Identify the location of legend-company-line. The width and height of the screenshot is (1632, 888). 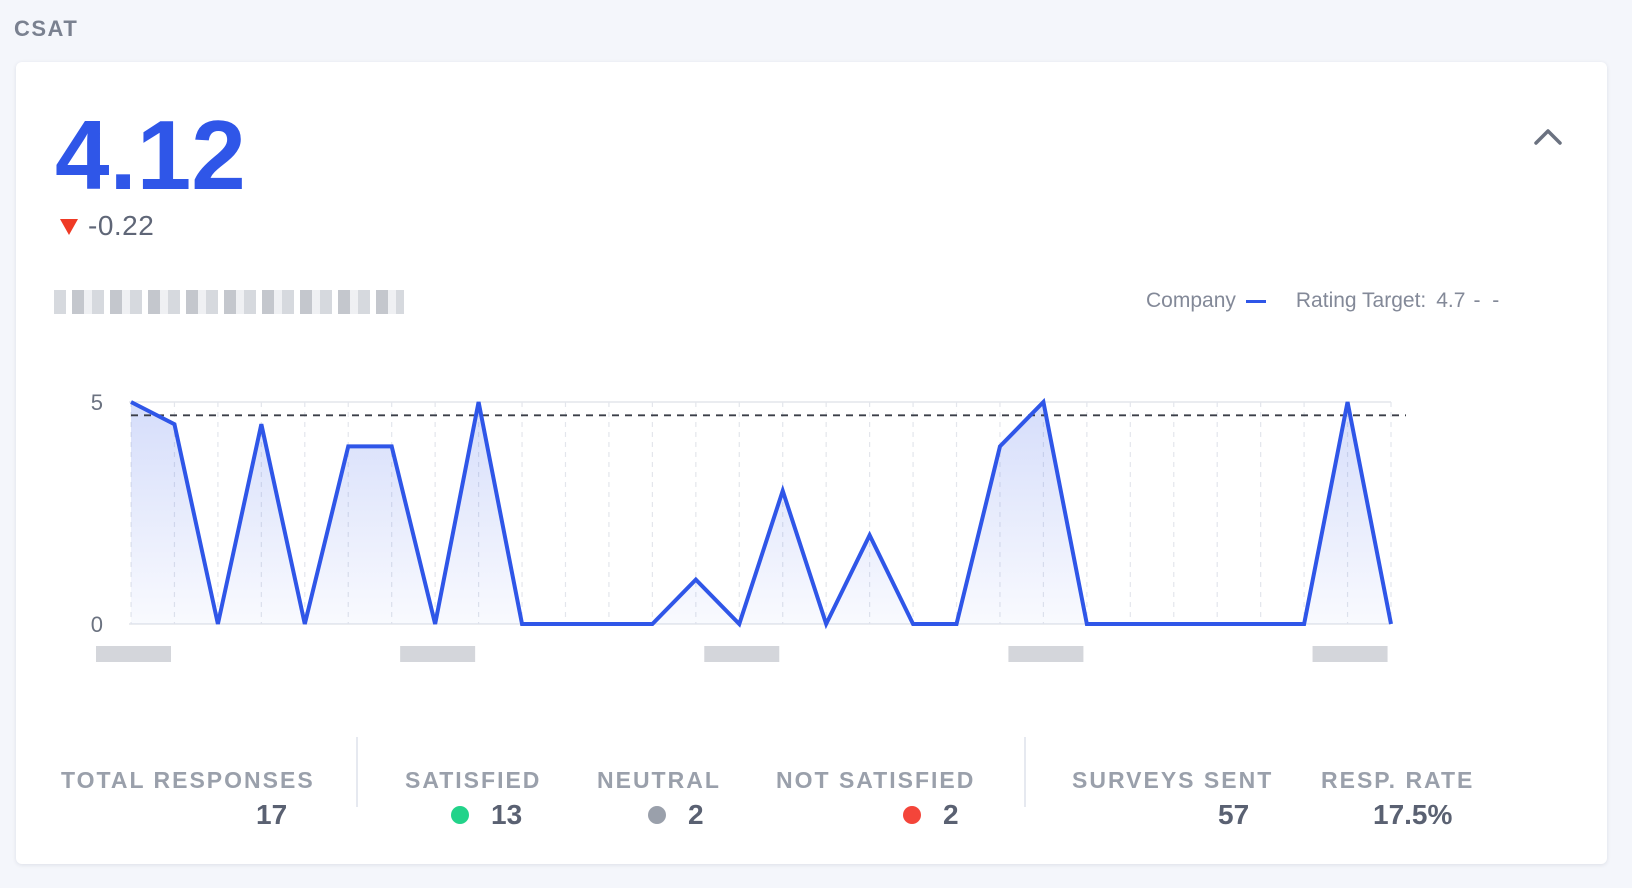
(1255, 301).